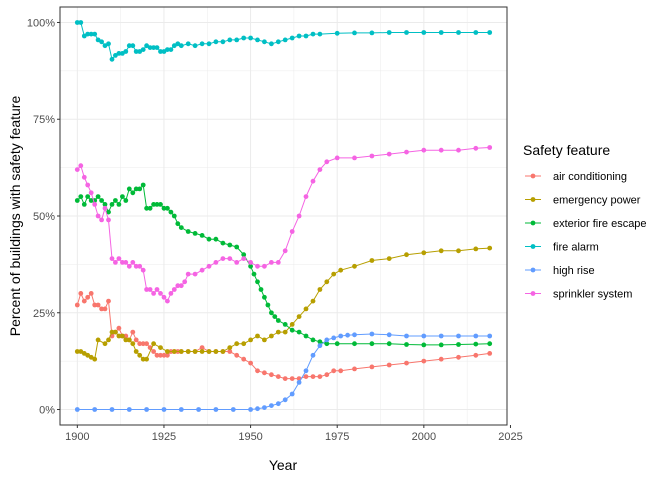  What do you see at coordinates (592, 295) in the screenshot?
I see `legend-label: sprinkler system` at bounding box center [592, 295].